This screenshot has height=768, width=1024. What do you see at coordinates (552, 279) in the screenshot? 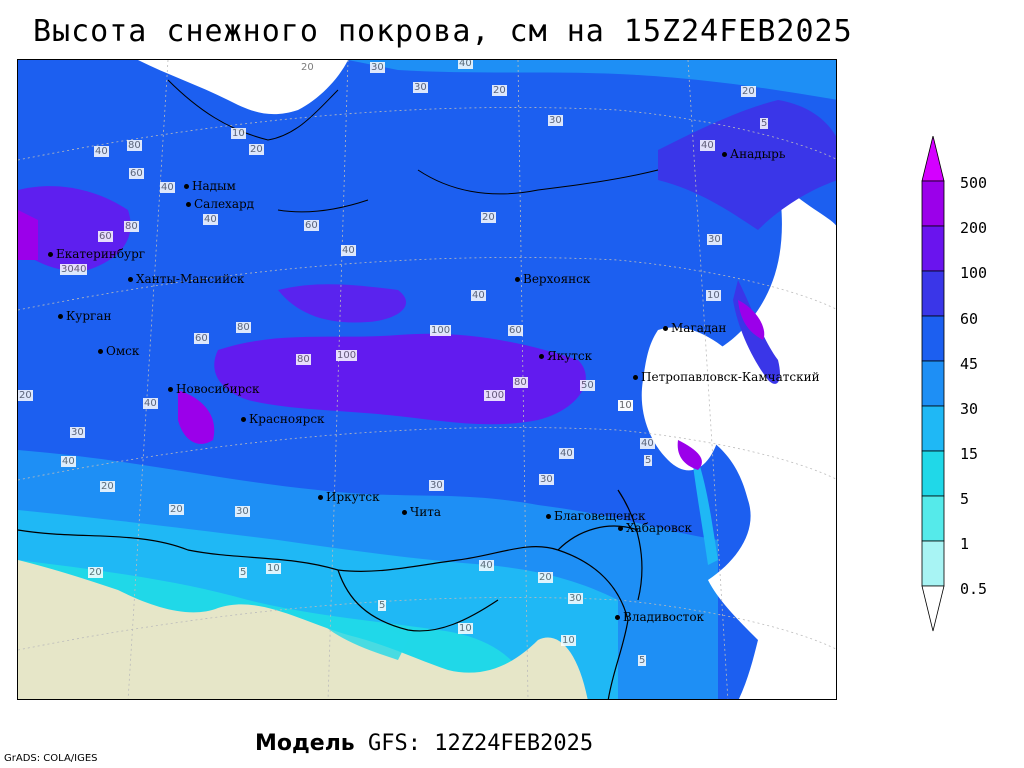
I see `city-verkhoyansk: Верхоянск` at bounding box center [552, 279].